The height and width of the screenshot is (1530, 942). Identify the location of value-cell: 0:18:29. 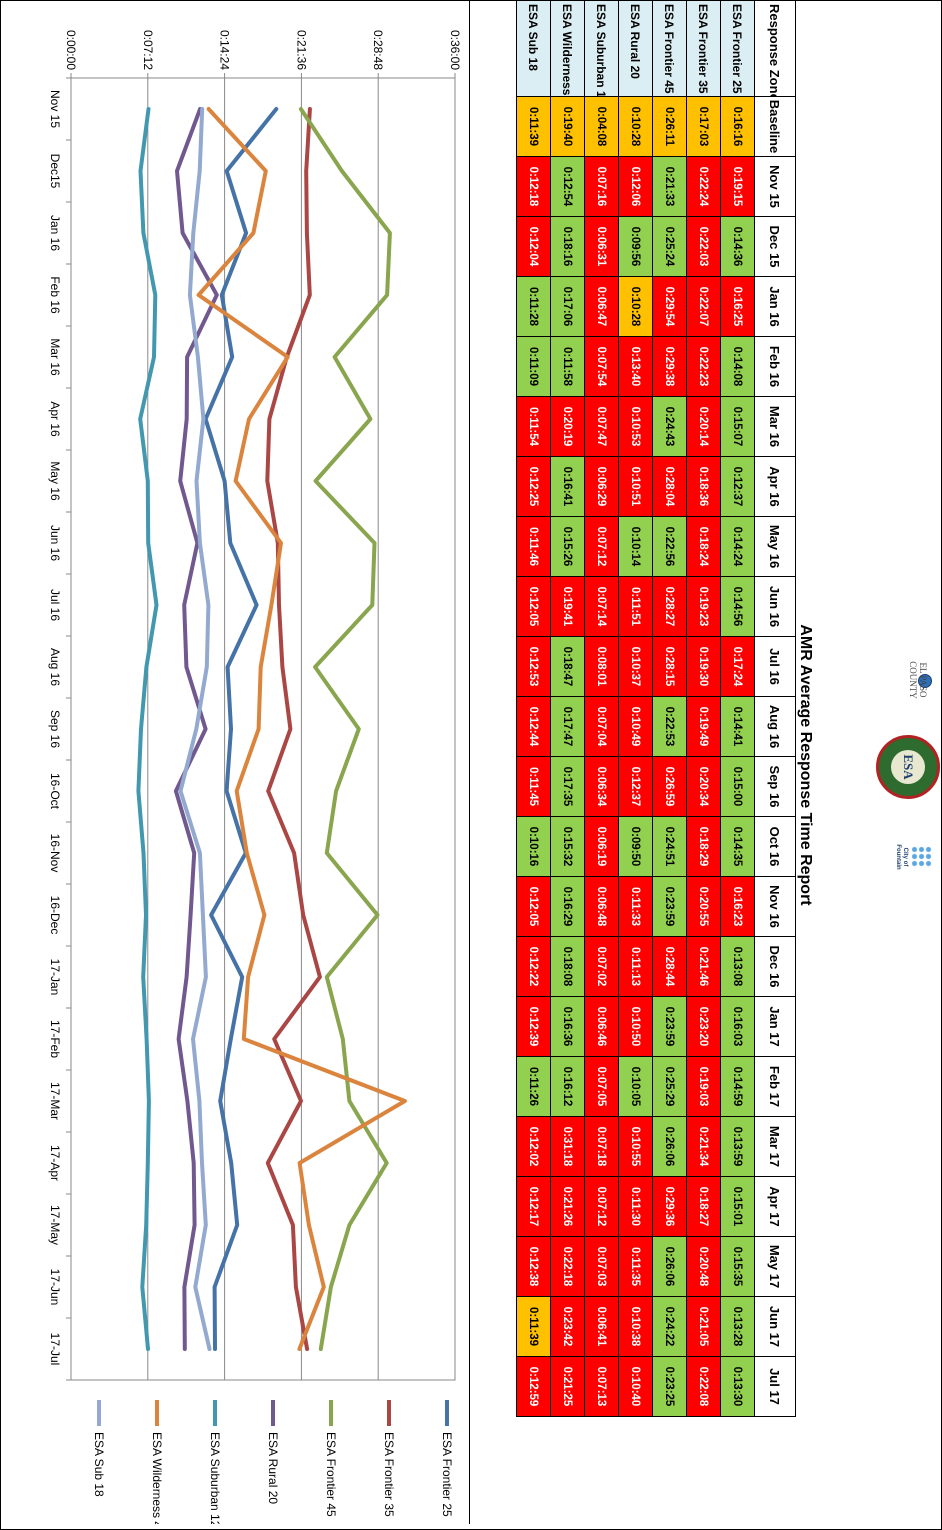
(703, 846).